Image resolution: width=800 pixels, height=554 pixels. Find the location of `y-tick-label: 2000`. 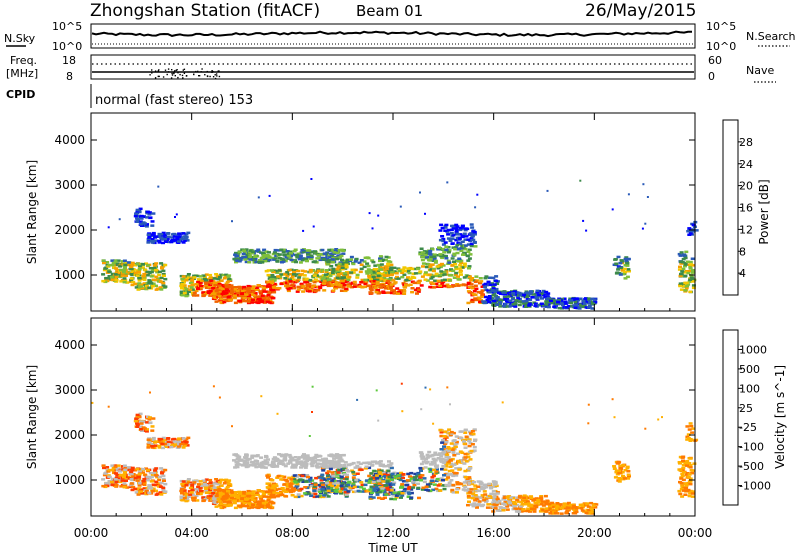

y-tick-label: 2000 is located at coordinates (69, 230).